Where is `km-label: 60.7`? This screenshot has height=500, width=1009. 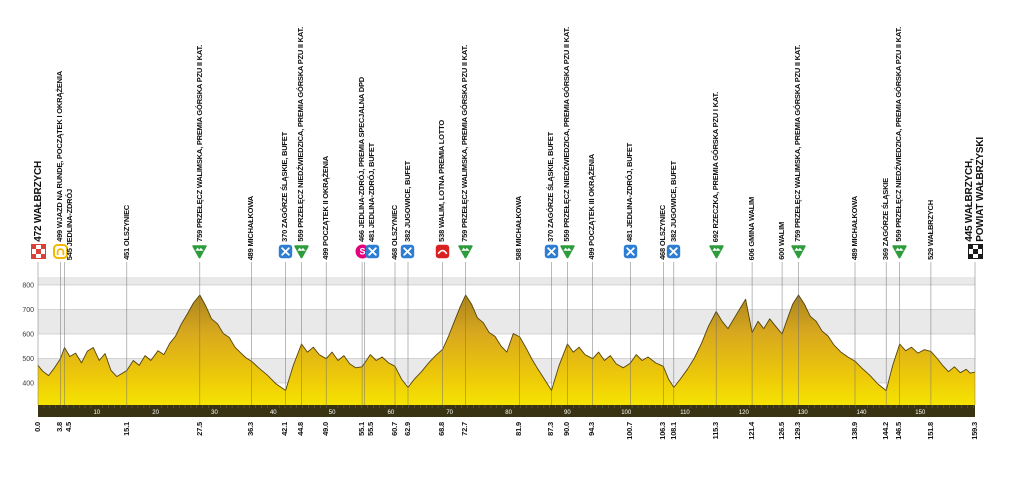 km-label: 60.7 is located at coordinates (394, 429).